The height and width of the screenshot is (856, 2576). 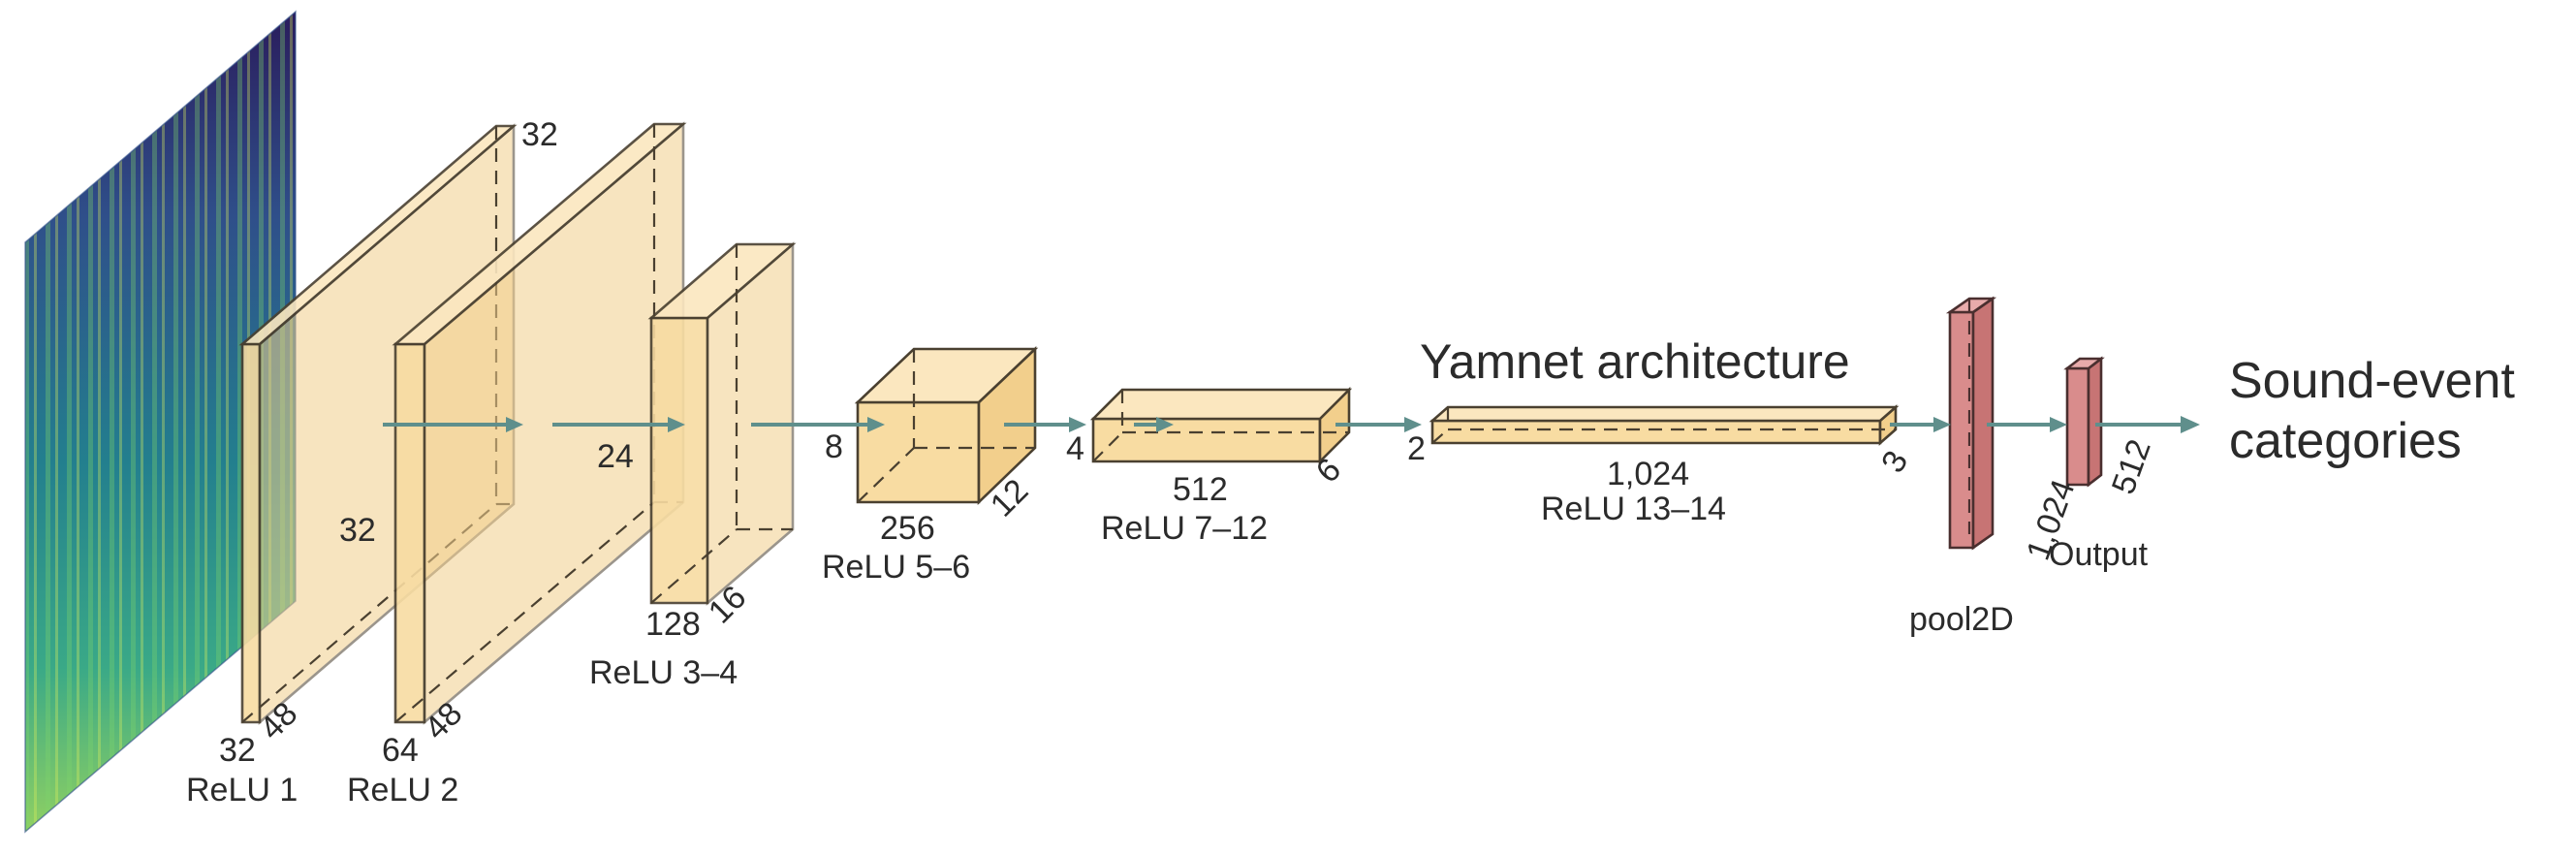 I want to click on output-layer-label: Output, so click(x=2099, y=554).